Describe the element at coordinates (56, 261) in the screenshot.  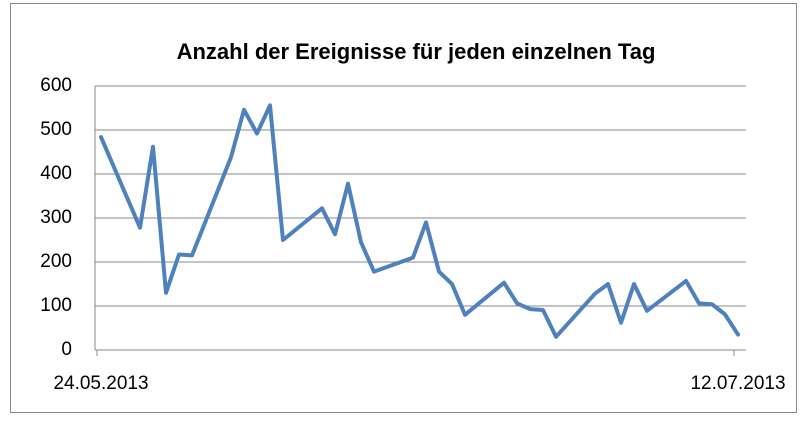
I see `y-tick-label: 200` at that location.